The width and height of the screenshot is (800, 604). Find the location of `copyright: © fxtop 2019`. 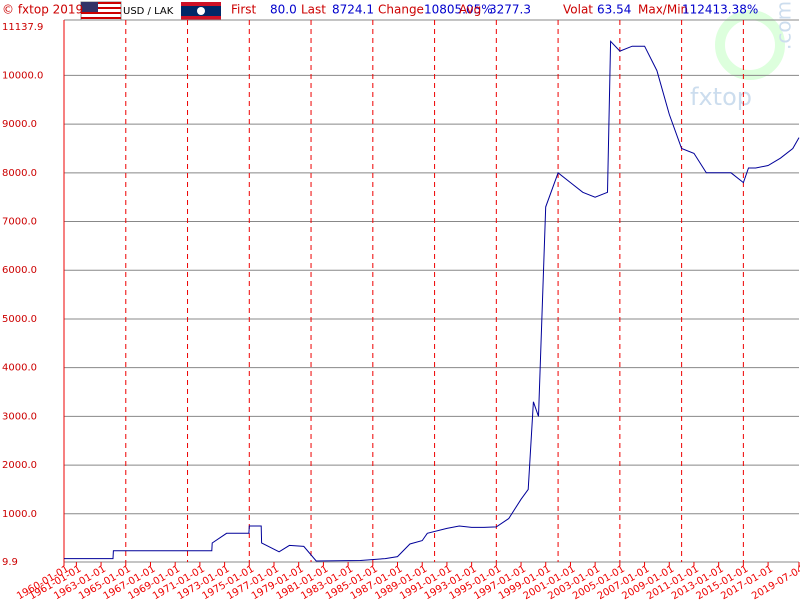

copyright: © fxtop 2019 is located at coordinates (42, 10).